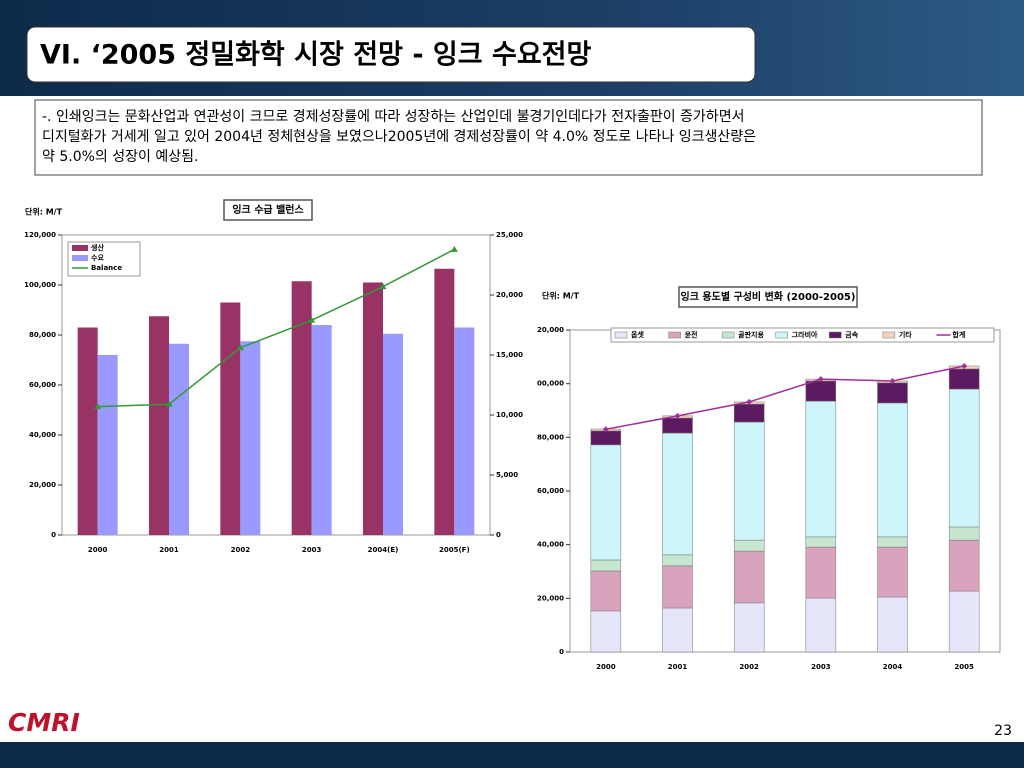 The width and height of the screenshot is (1024, 768). What do you see at coordinates (97, 258) in the screenshot?
I see `legend-label: 수요` at bounding box center [97, 258].